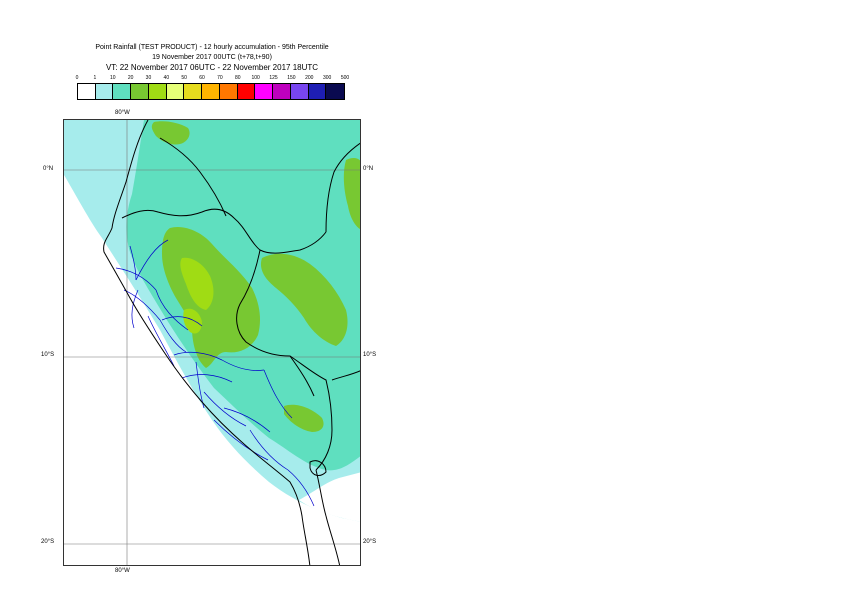 The height and width of the screenshot is (596, 842). What do you see at coordinates (370, 542) in the screenshot?
I see `lat-label-right-20s: 20°S` at bounding box center [370, 542].